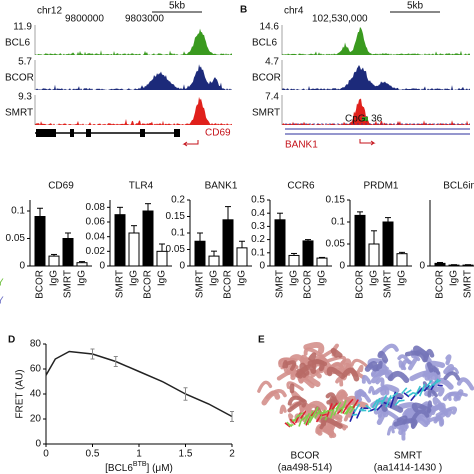 The height and width of the screenshot is (474, 474). What do you see at coordinates (458, 186) in the screenshot?
I see `chart-title: BCL6int` at bounding box center [458, 186].